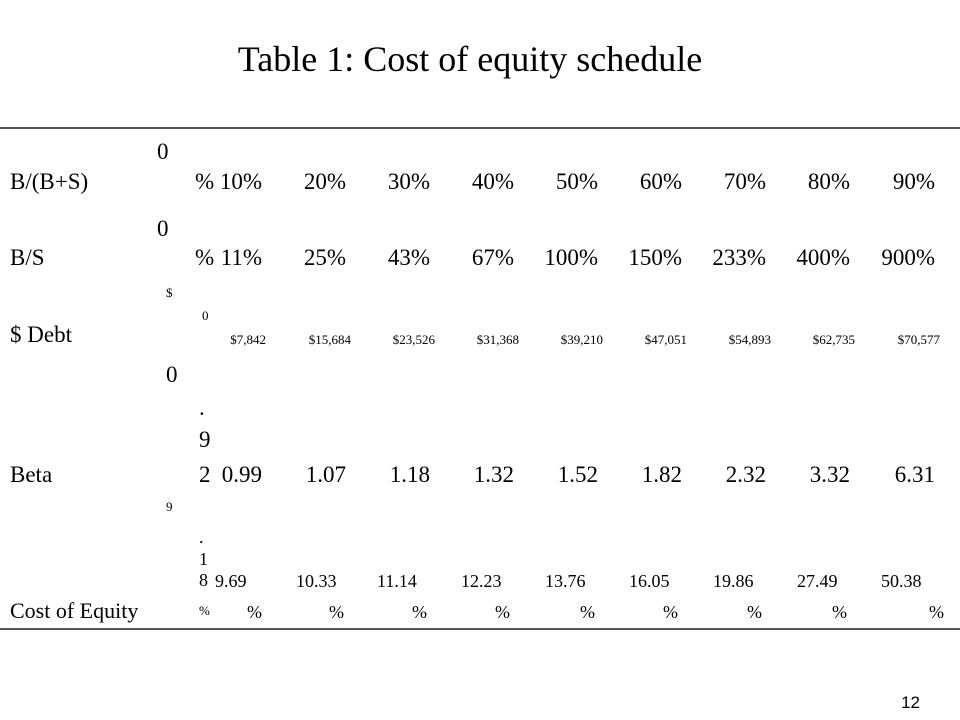 Image resolution: width=960 pixels, height=720 pixels. Describe the element at coordinates (571, 257) in the screenshot. I see `table-cell: 100%` at that location.